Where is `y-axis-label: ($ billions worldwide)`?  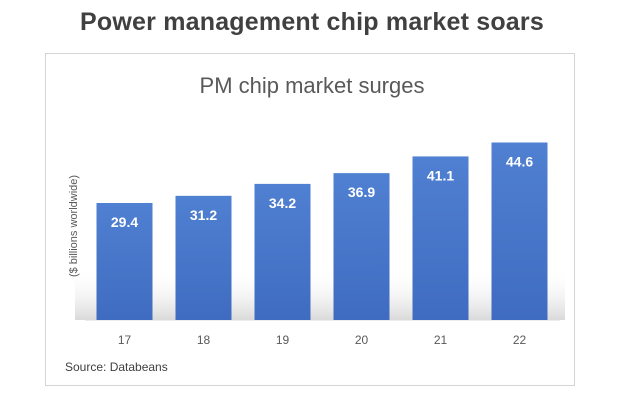
y-axis-label: ($ billions worldwide) is located at coordinates (74, 226).